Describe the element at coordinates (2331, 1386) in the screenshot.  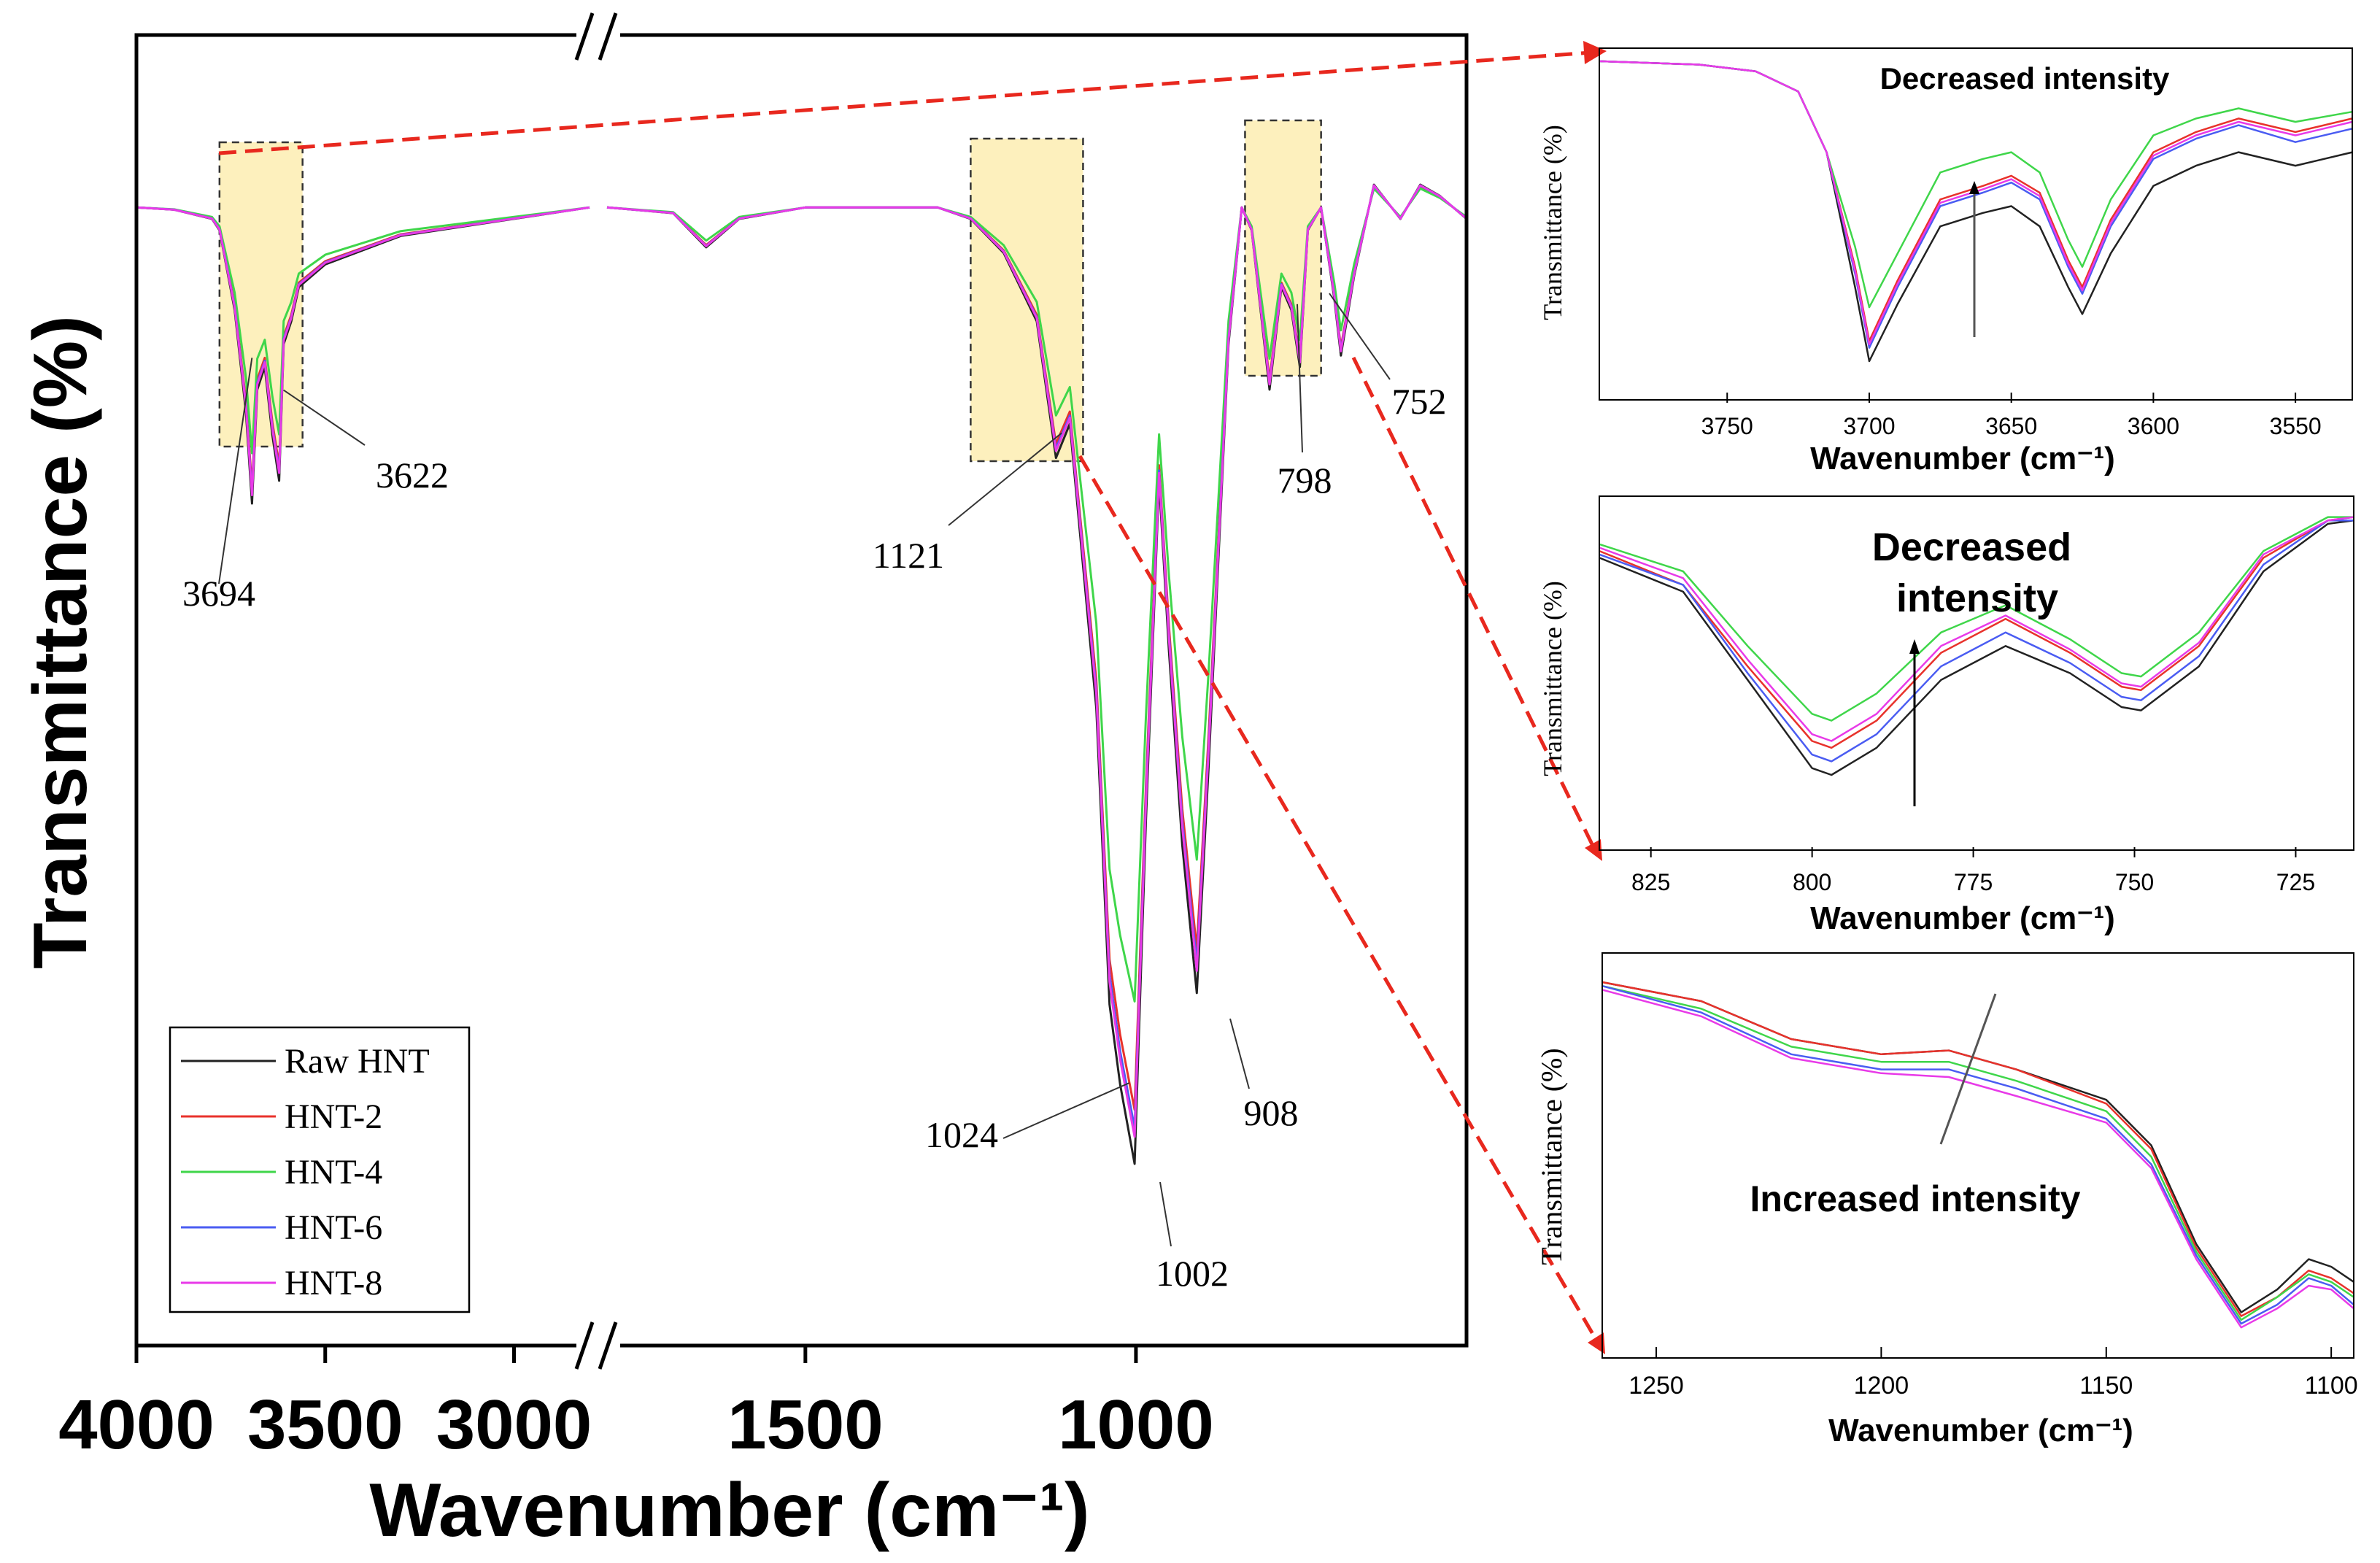
I see `inset-tick-label: 1100` at that location.